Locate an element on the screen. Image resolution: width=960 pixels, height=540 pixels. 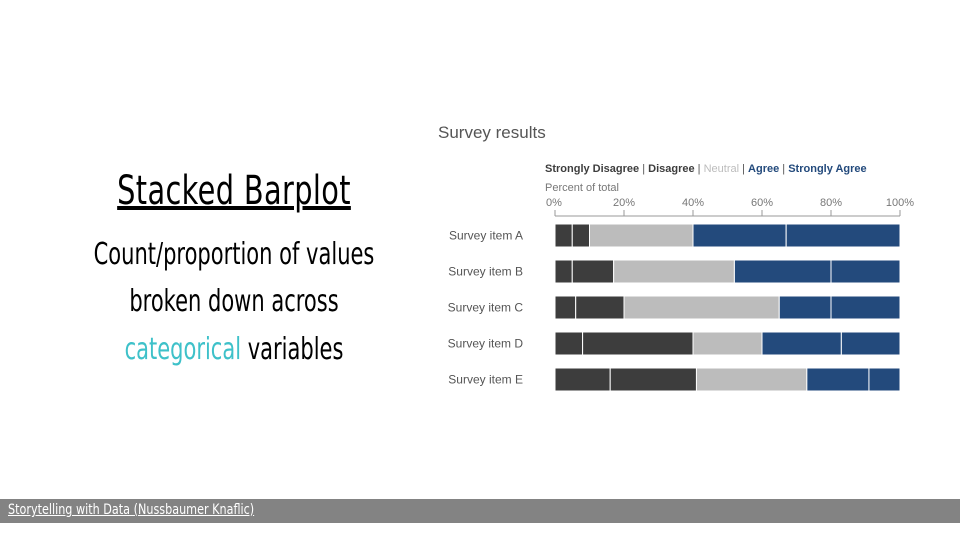
description-line-3-rest: variables is located at coordinates (292, 349).